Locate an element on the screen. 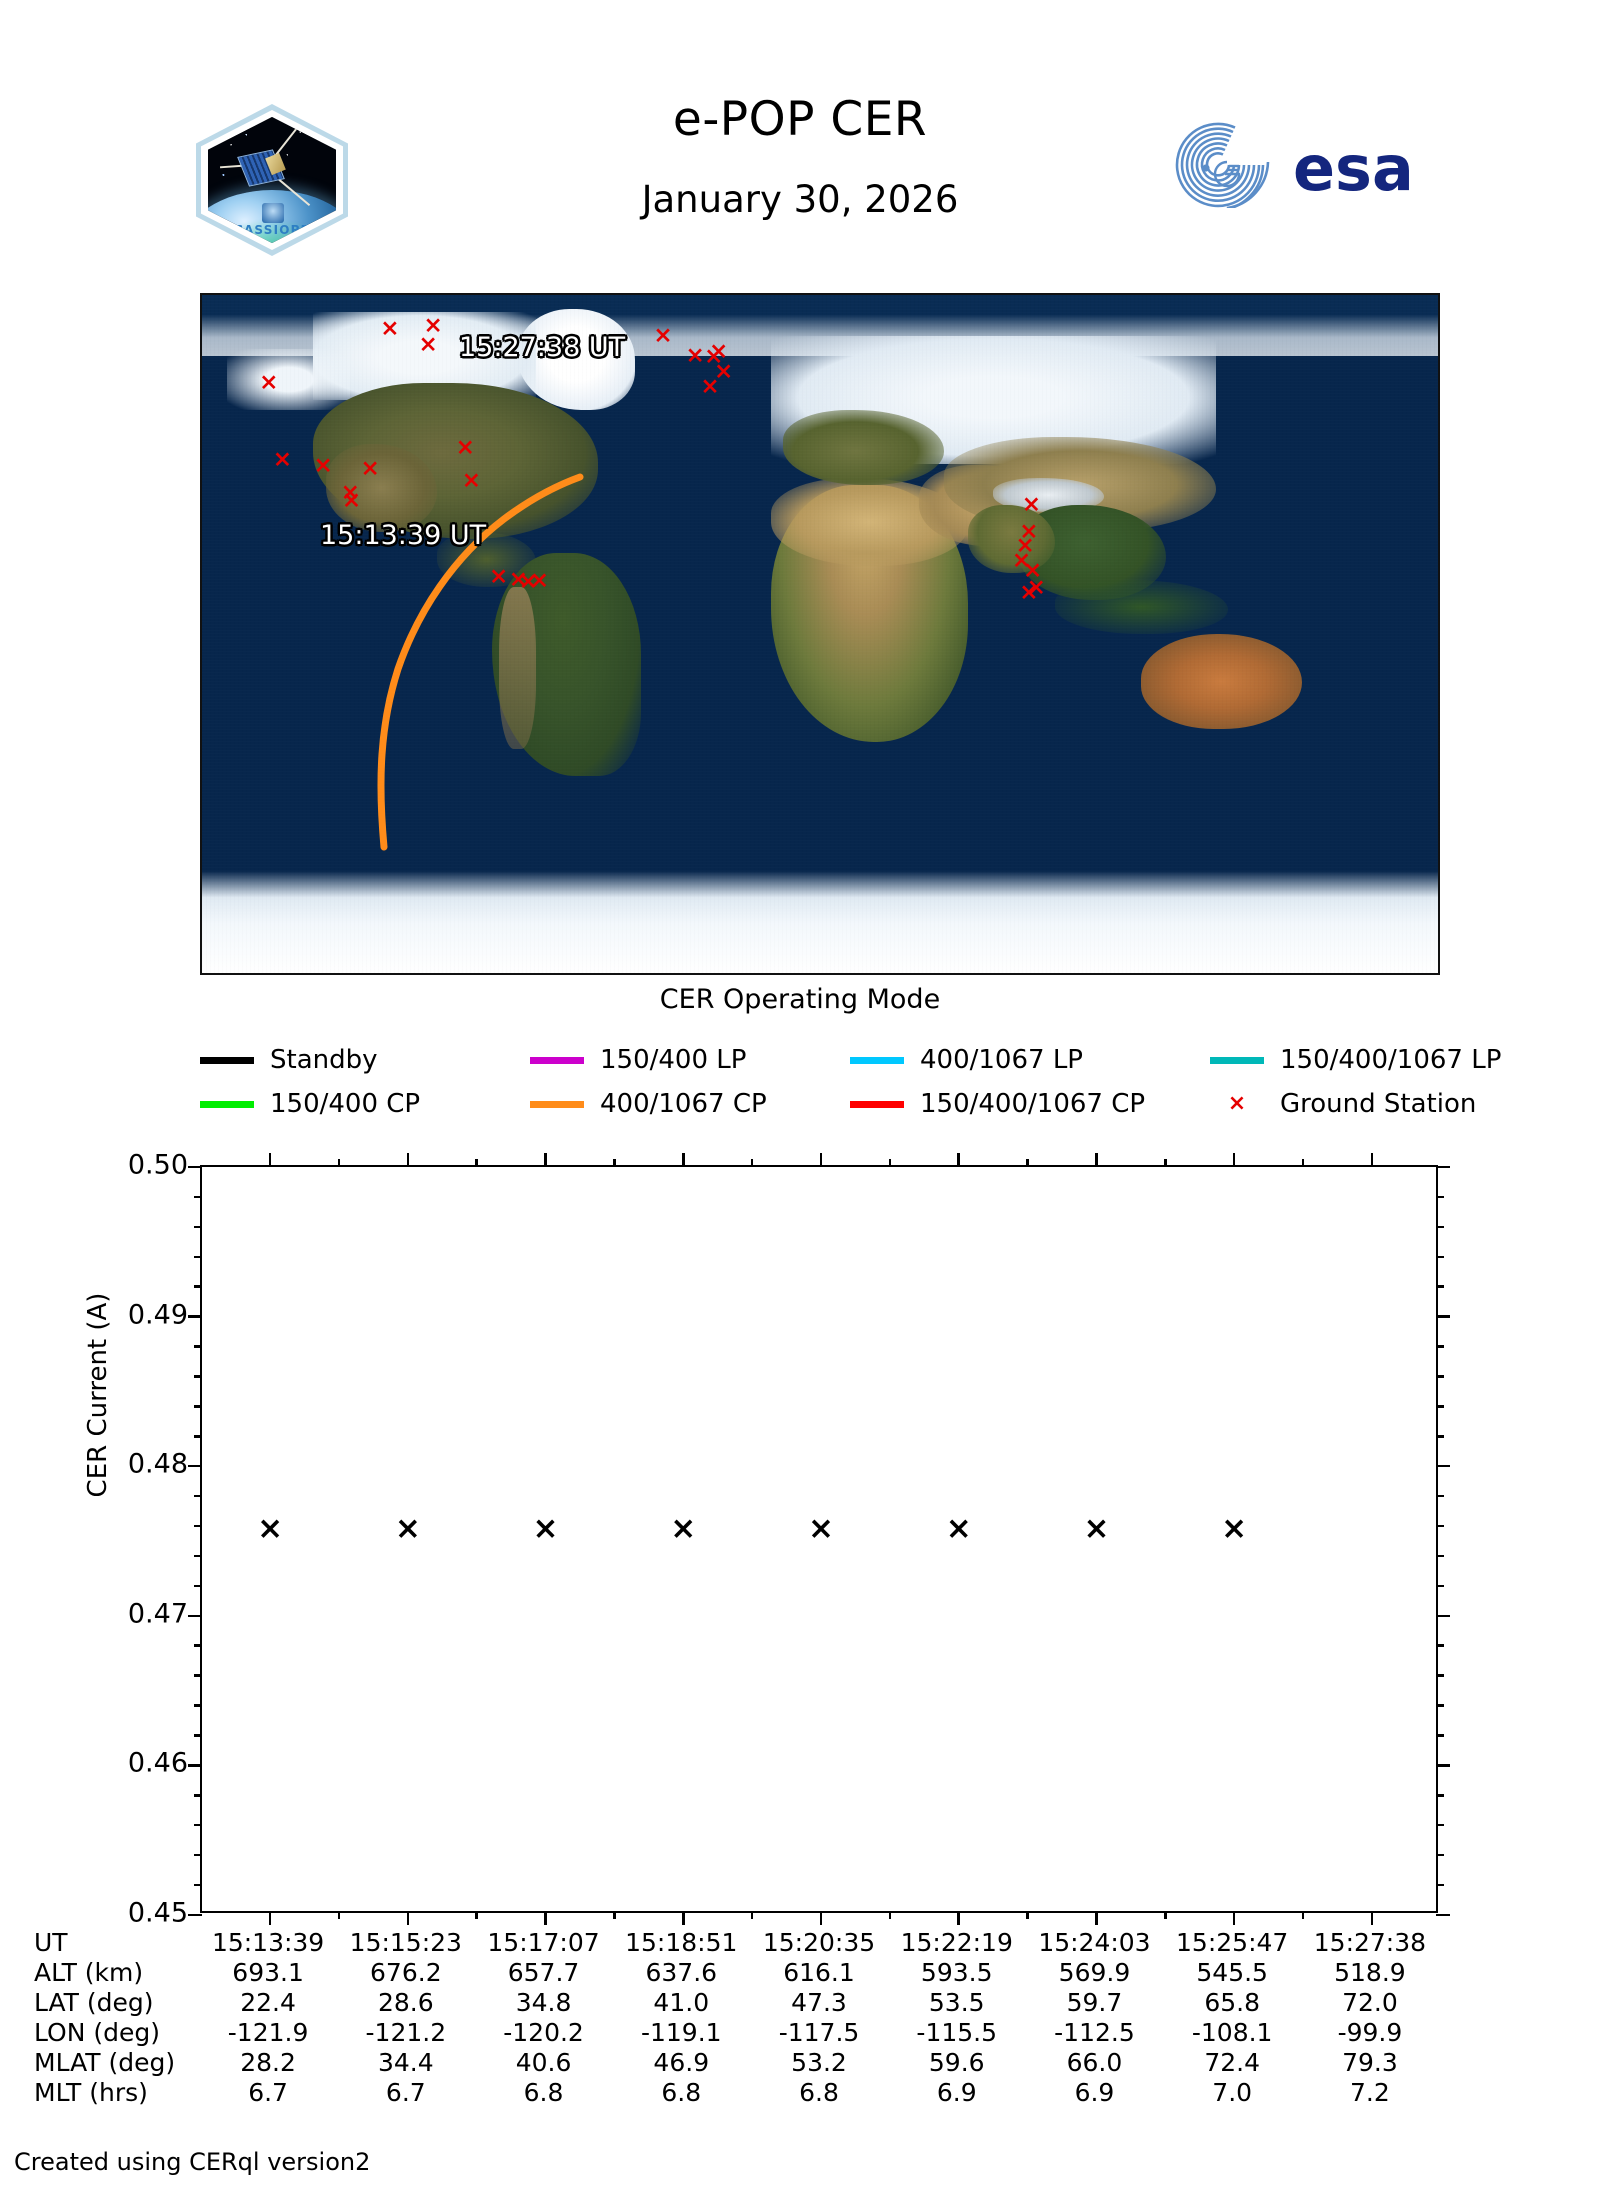  legend-label: Standby is located at coordinates (324, 1060).